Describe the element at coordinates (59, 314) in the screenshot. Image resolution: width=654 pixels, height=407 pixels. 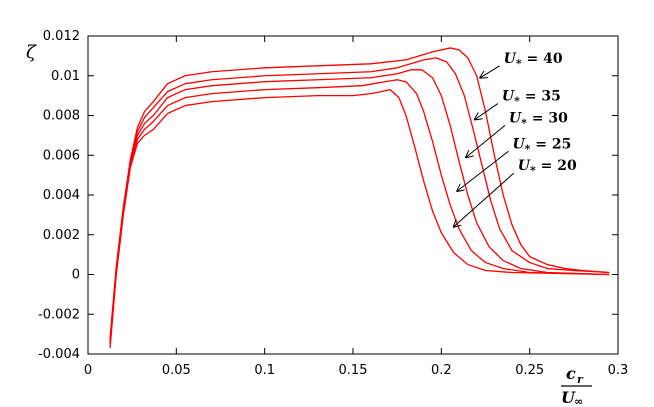
I see `y-tick-label: -0.002` at that location.